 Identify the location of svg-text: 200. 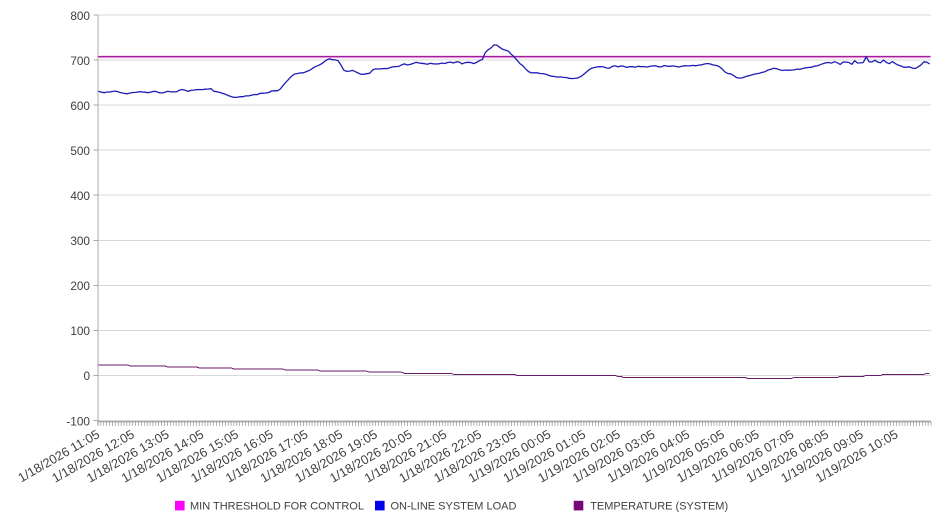
(80, 286).